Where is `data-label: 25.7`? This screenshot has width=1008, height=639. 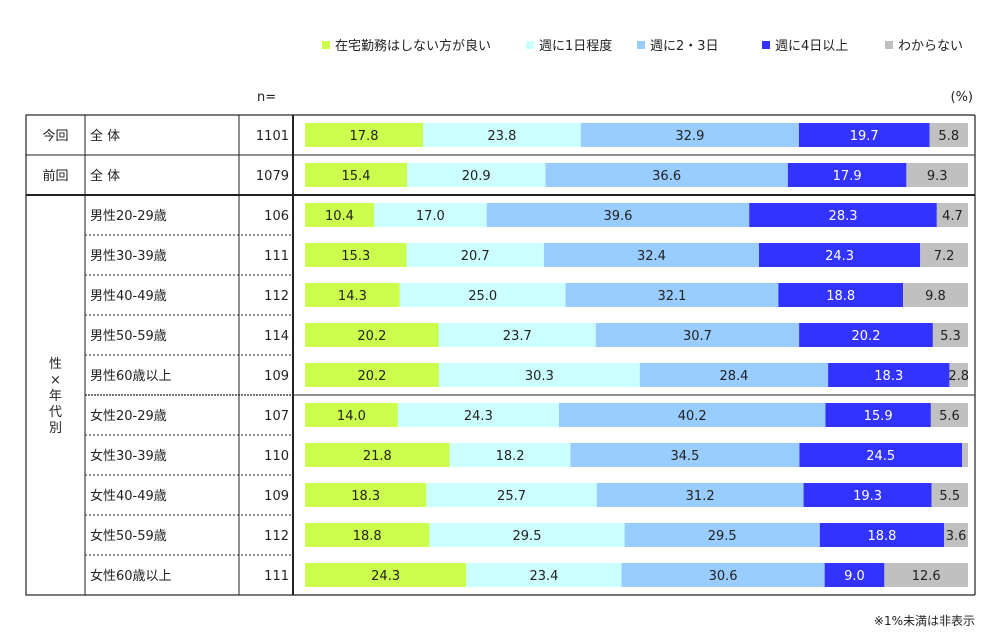
data-label: 25.7 is located at coordinates (511, 496).